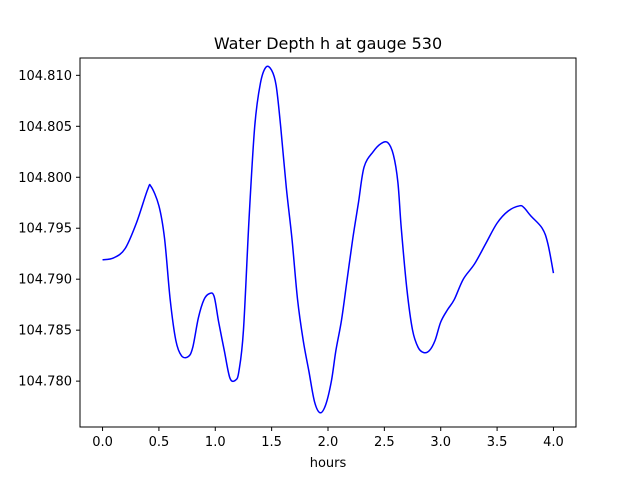  Describe the element at coordinates (102, 442) in the screenshot. I see `x-tick-label: 0.0` at that location.